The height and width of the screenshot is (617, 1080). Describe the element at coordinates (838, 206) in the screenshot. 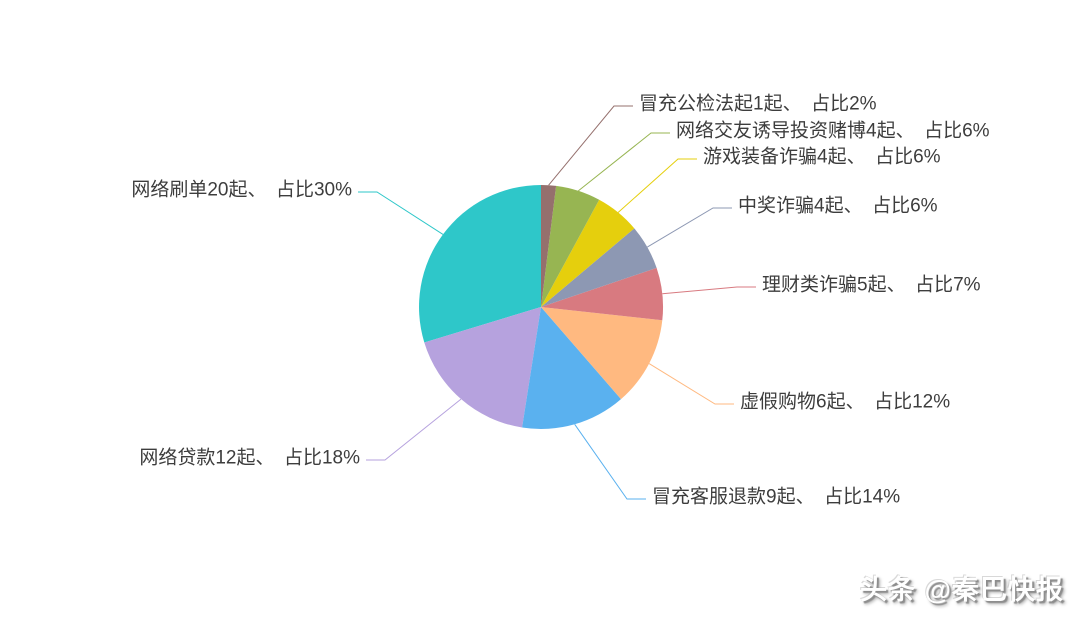

I see `slice-label-6: 中奖诈骗4起、 占比6%` at that location.